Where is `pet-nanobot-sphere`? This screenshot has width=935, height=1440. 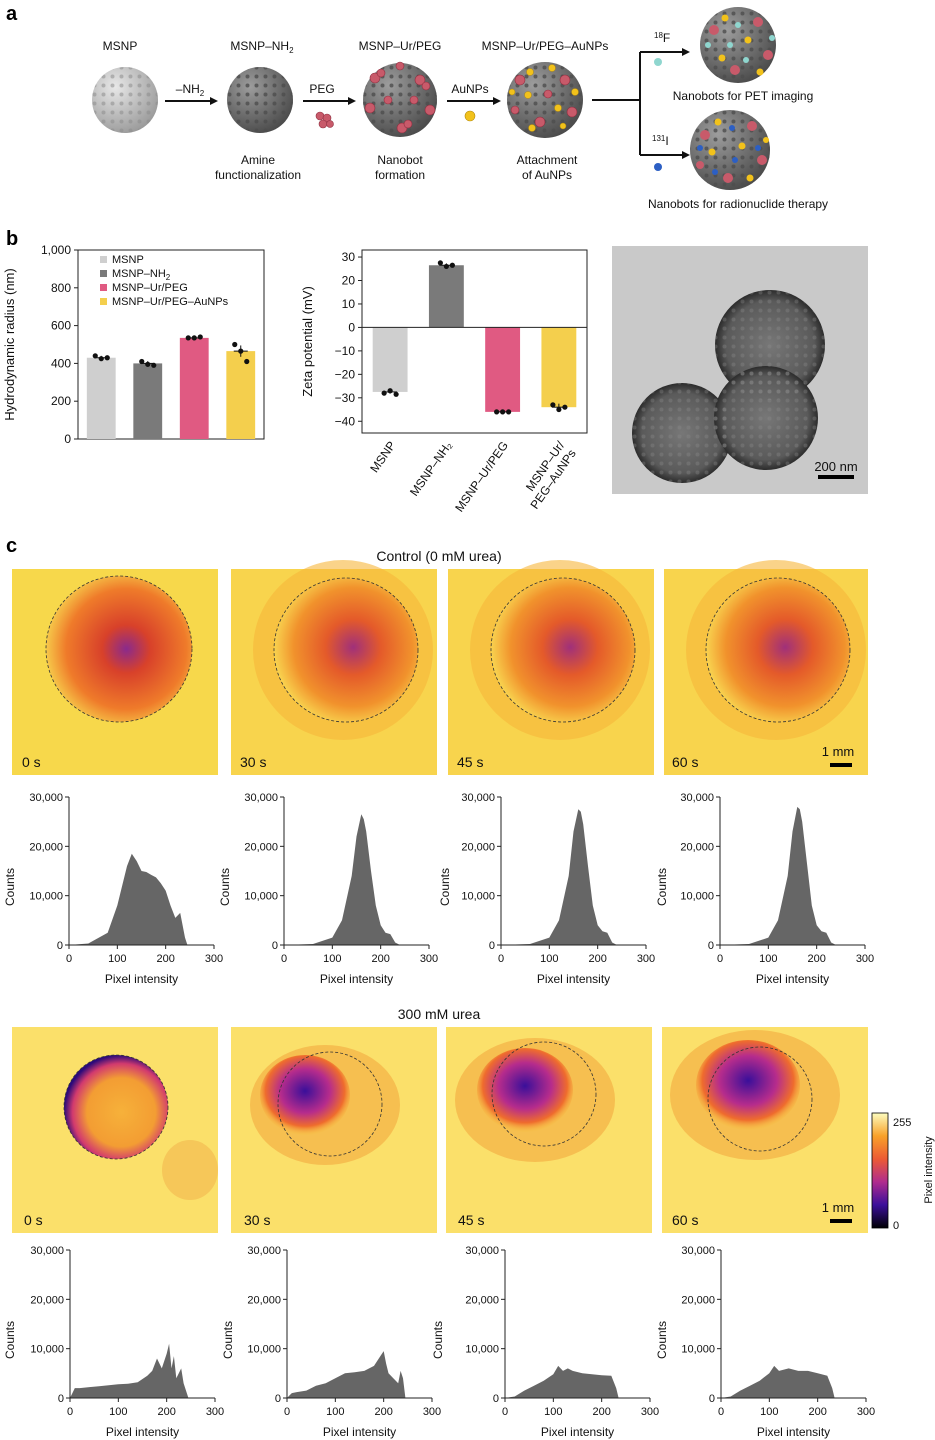
pet-nanobot-sphere is located at coordinates (738, 45).